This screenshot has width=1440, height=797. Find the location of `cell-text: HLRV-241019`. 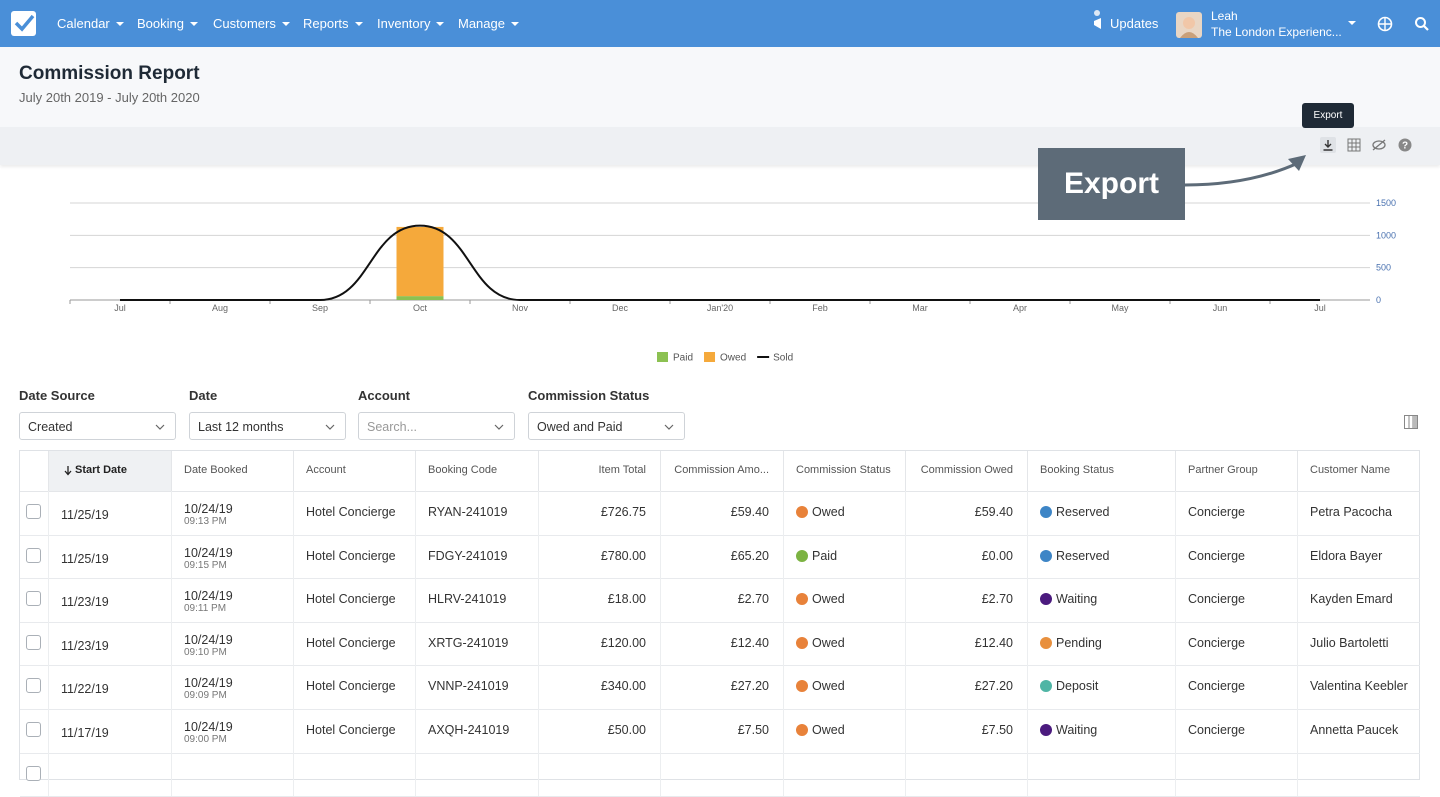

cell-text: HLRV-241019 is located at coordinates (467, 599).